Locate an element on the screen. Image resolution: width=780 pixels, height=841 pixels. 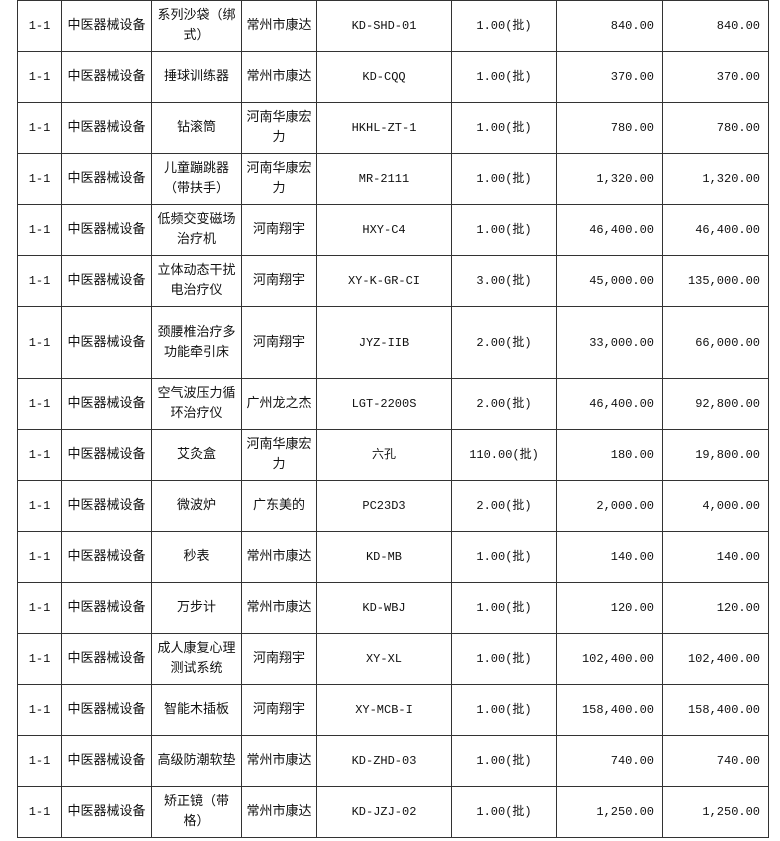
total-price-cell: 1,320.00 is located at coordinates (715, 179).